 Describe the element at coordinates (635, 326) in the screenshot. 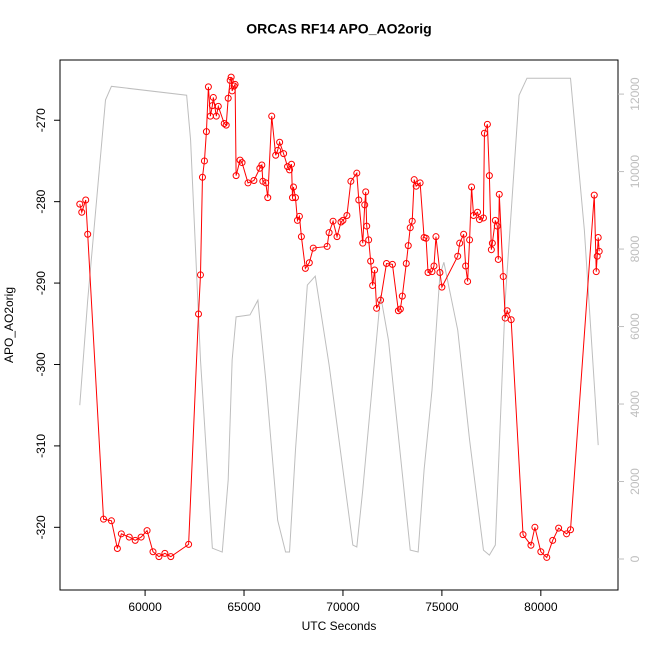

I see `y2-tick-label: 6000` at that location.